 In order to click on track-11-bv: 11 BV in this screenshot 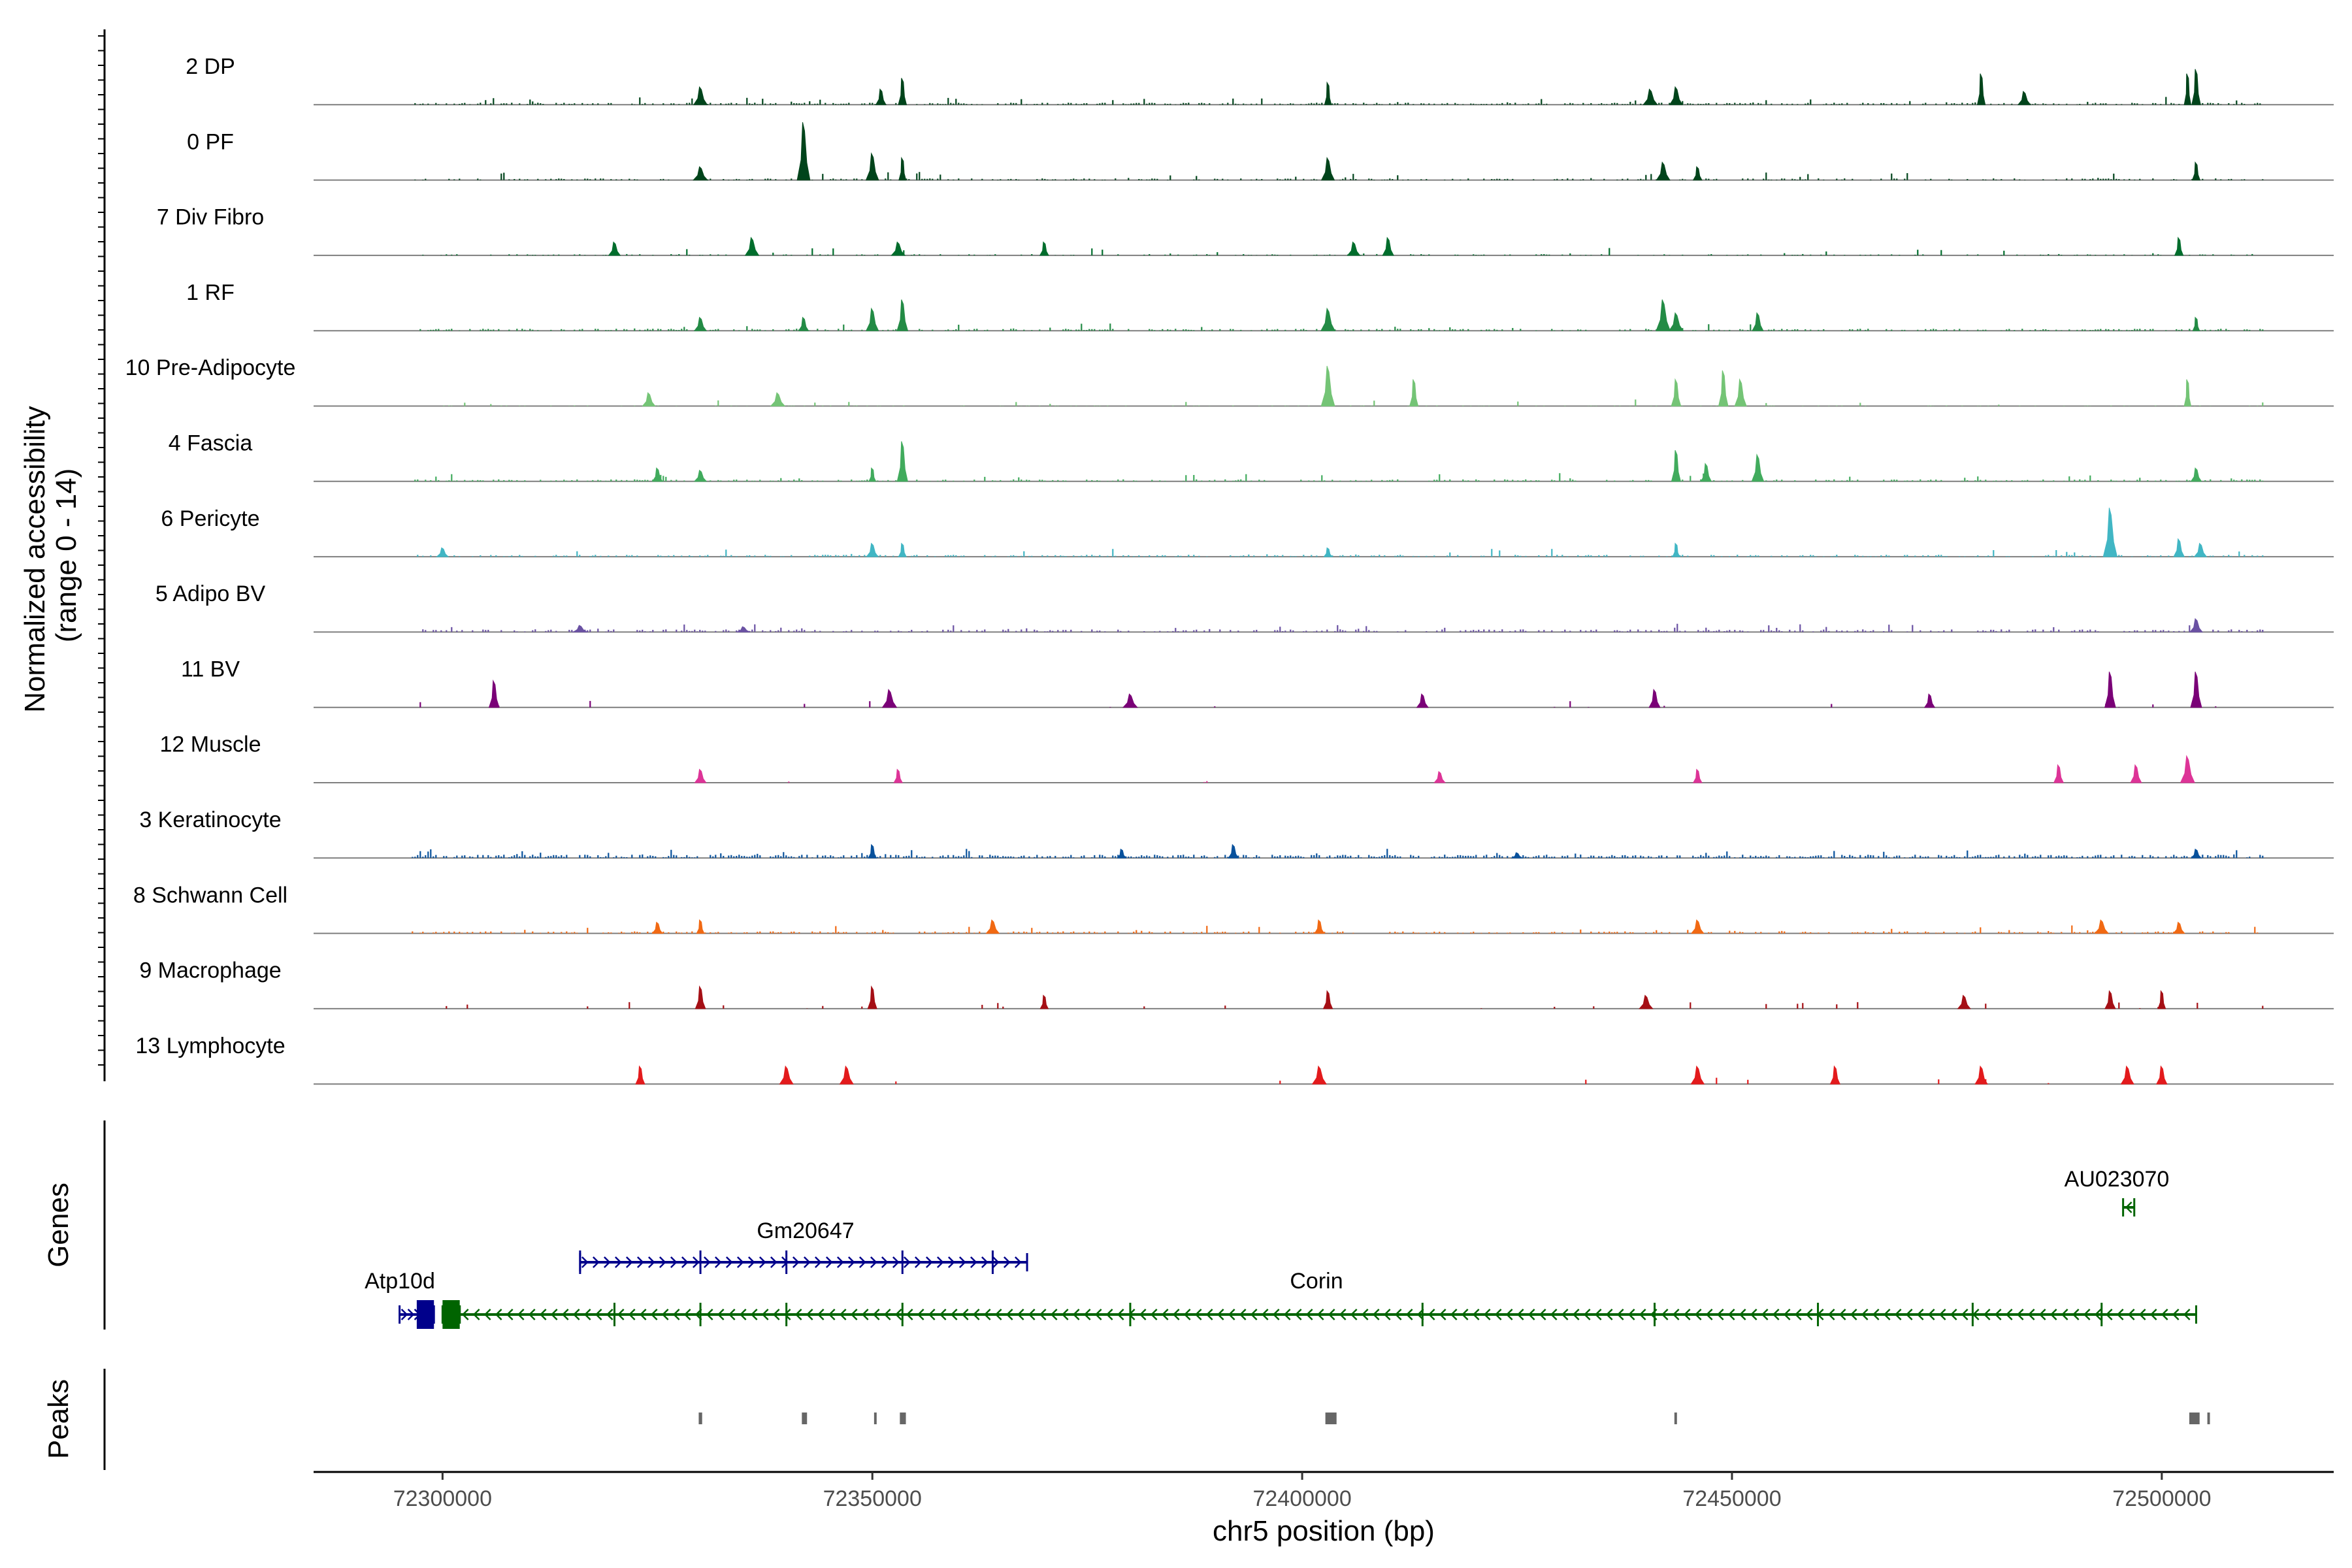, I will do `click(1257, 682)`.